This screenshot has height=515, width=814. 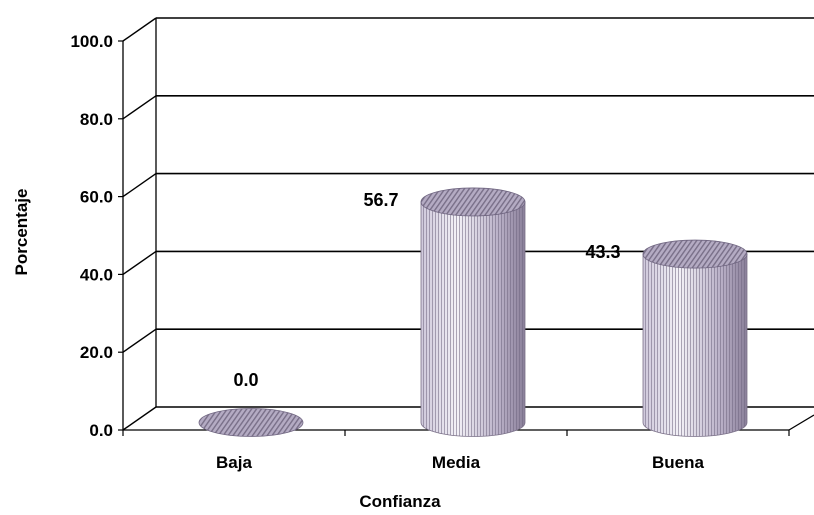 I want to click on x-axis-title: Confianza, so click(x=400, y=501).